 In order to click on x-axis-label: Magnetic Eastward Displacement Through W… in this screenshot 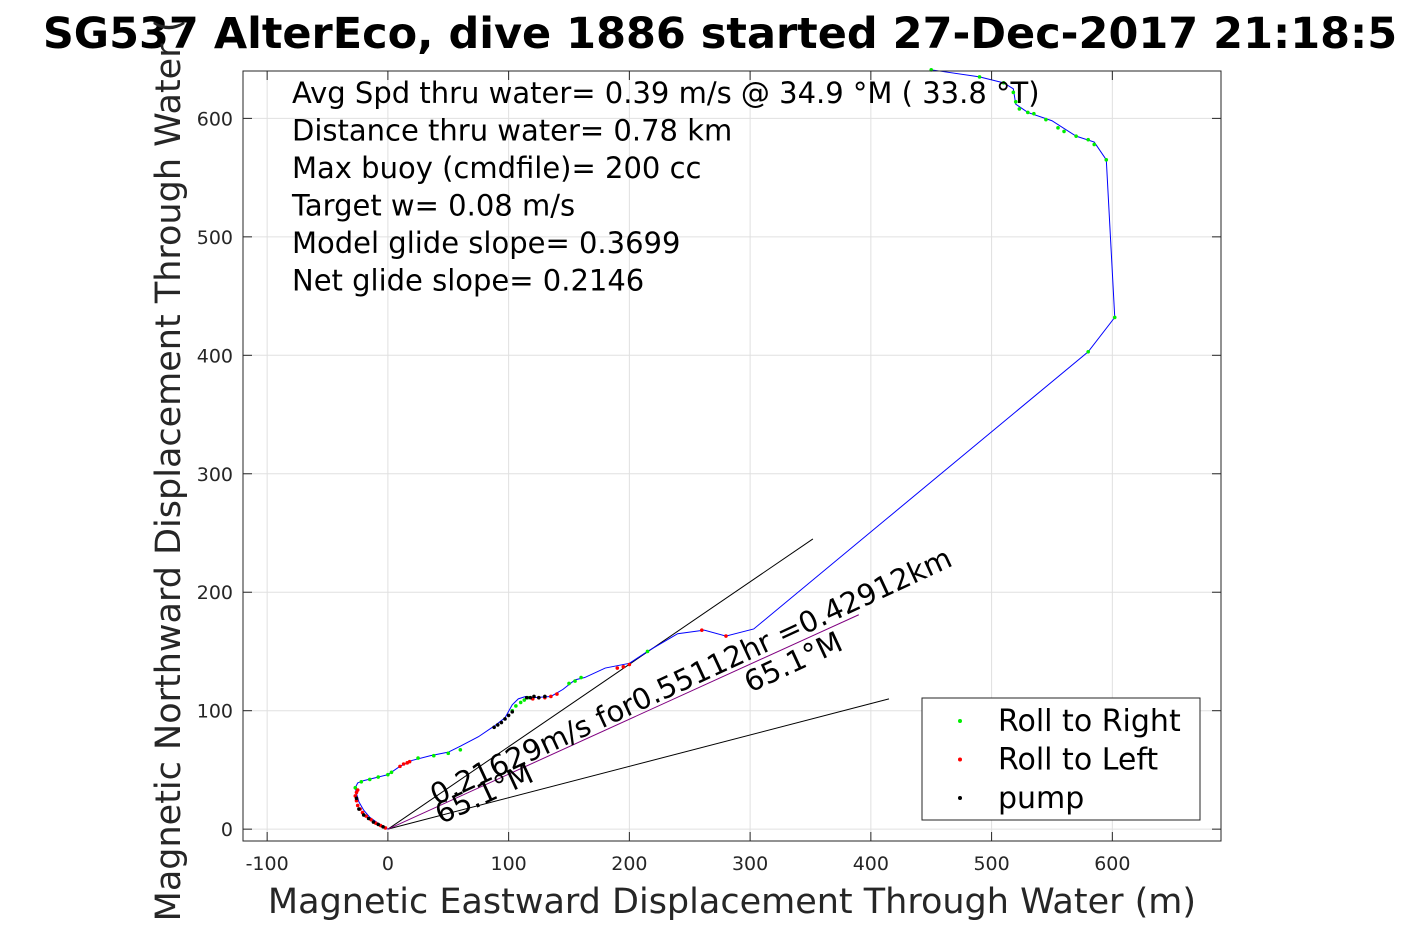, I will do `click(732, 902)`.